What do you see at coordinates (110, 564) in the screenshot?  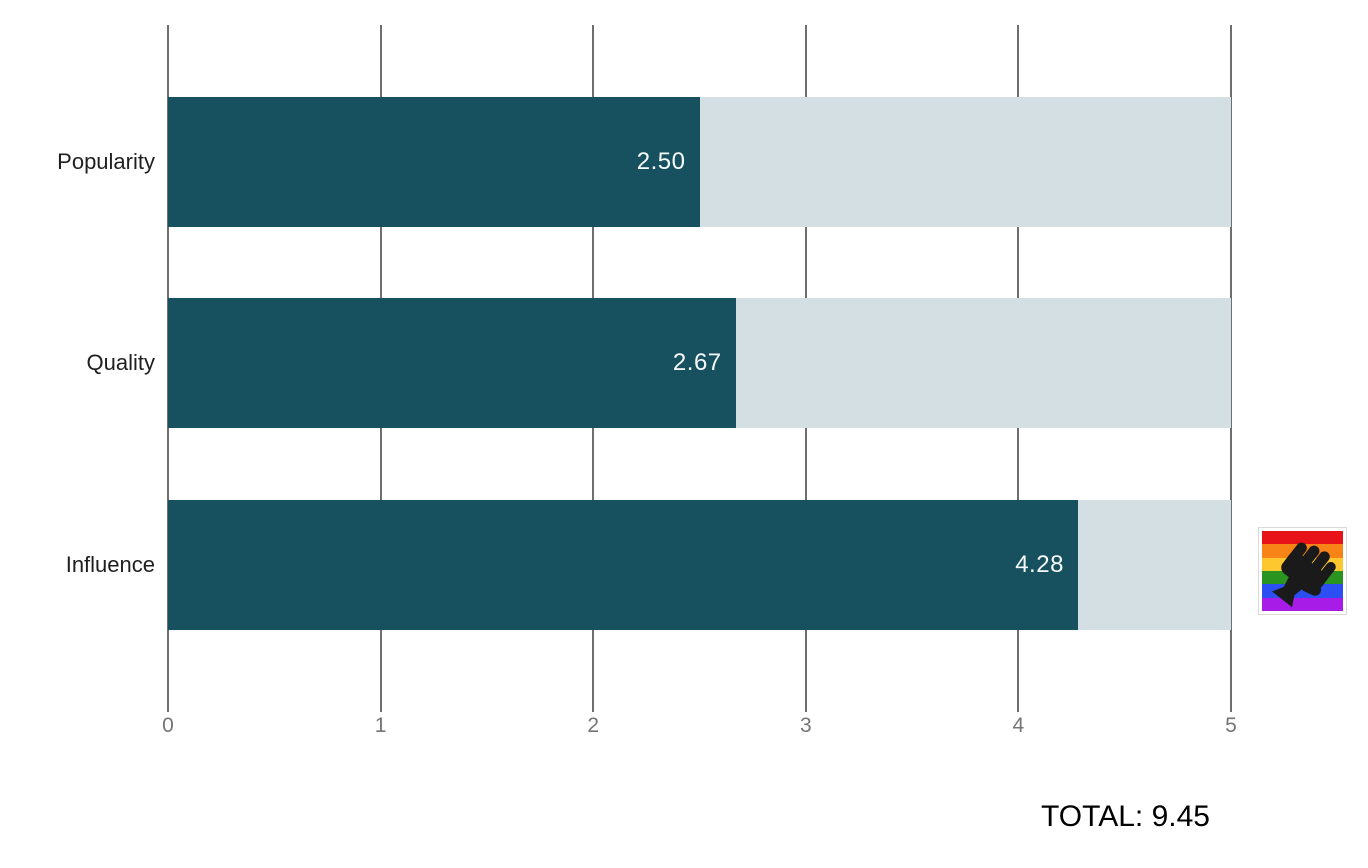 I see `category-label-influence: Influence` at bounding box center [110, 564].